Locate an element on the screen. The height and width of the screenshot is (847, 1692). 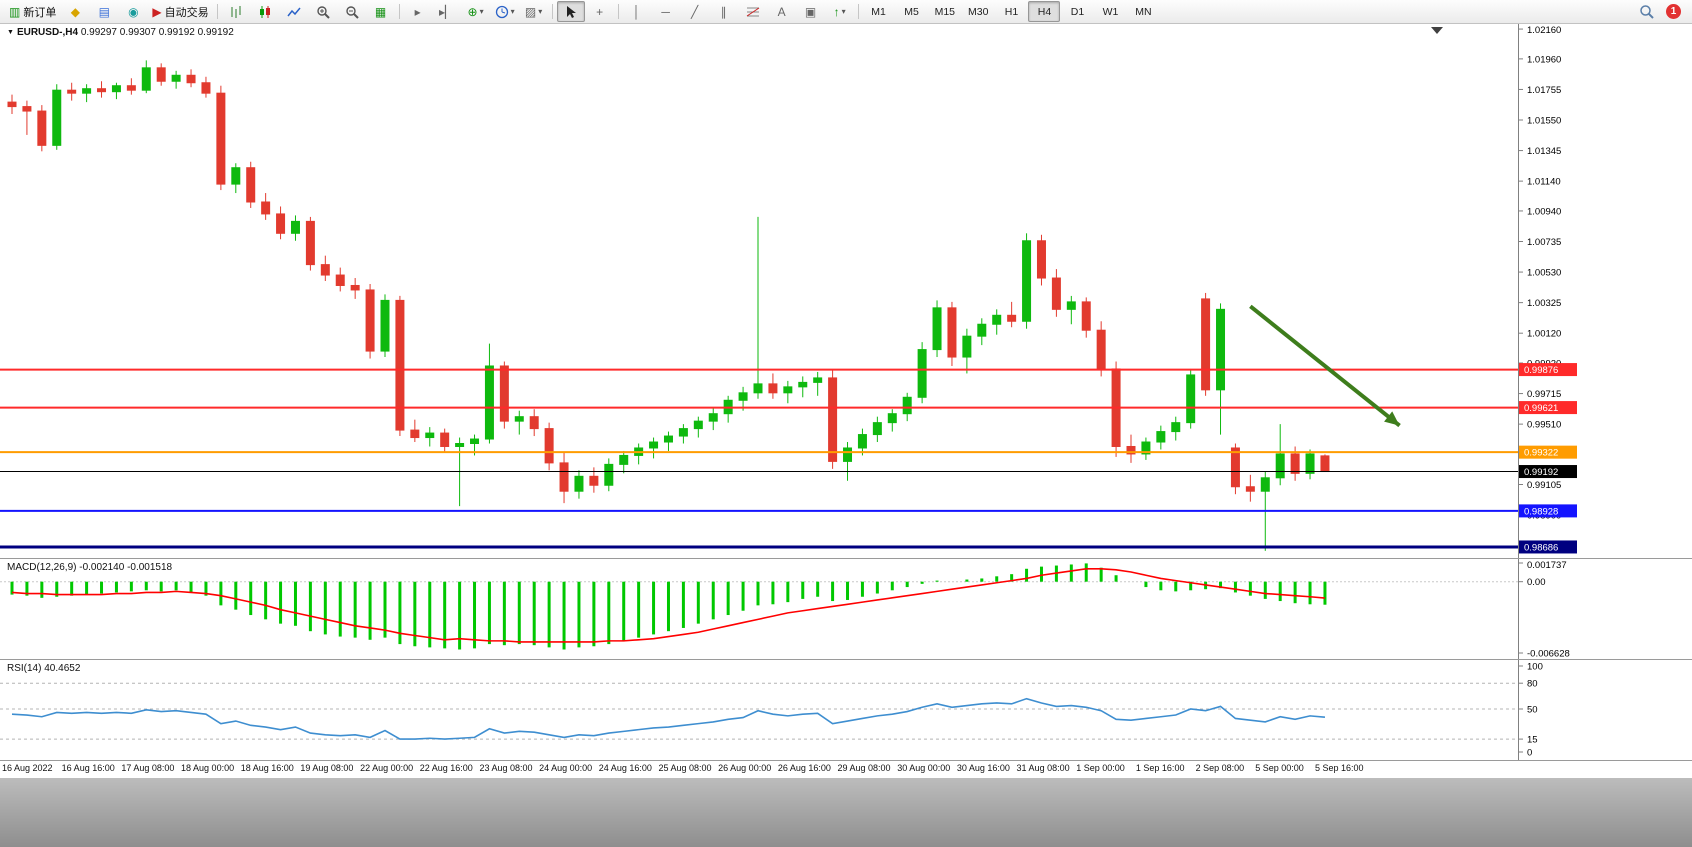
svg-text: 1.02160 is located at coordinates (1544, 30).